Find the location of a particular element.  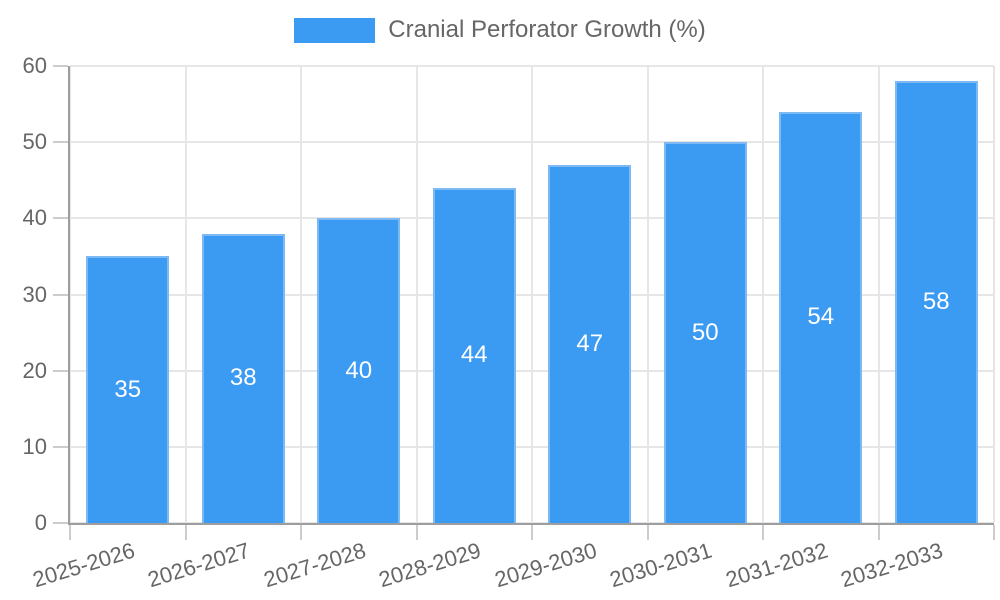

legend-swatch is located at coordinates (335, 30).